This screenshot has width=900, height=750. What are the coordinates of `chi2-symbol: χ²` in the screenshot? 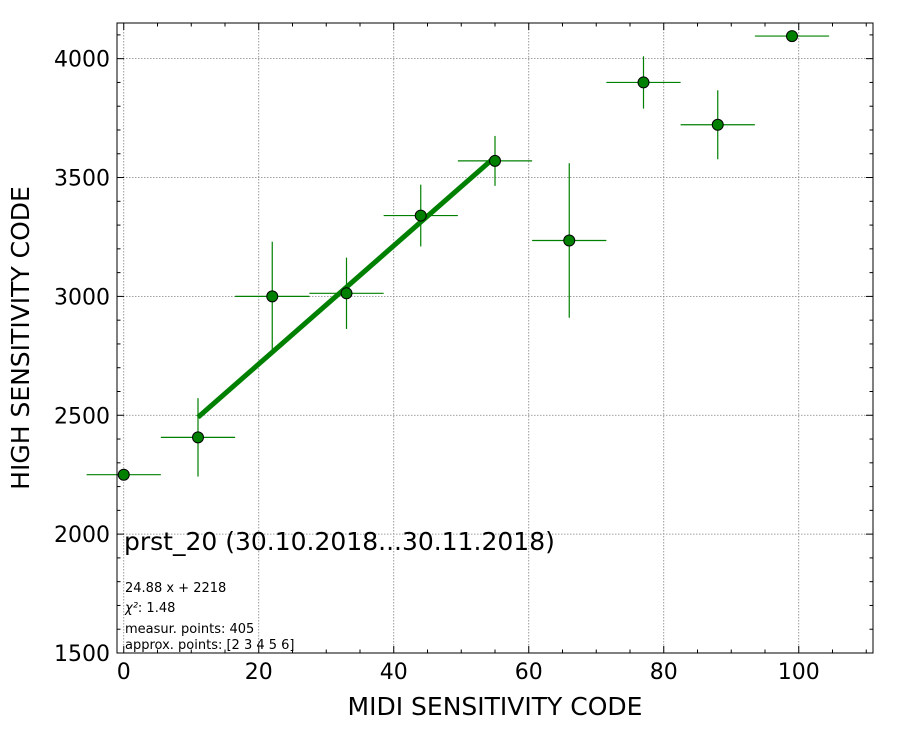 It's located at (131, 608).